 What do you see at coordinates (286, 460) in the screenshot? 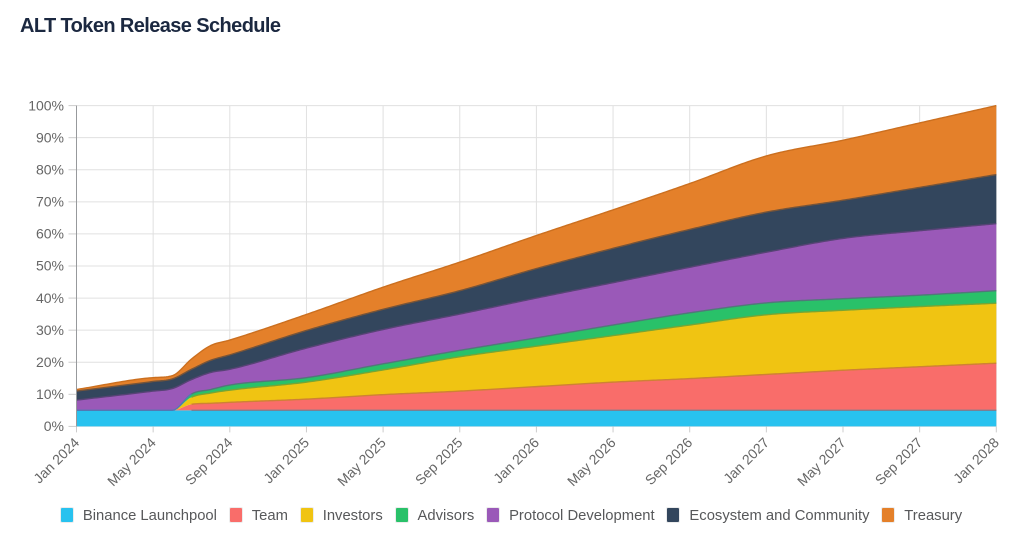
I see `svg-text: Jan 2025` at bounding box center [286, 460].